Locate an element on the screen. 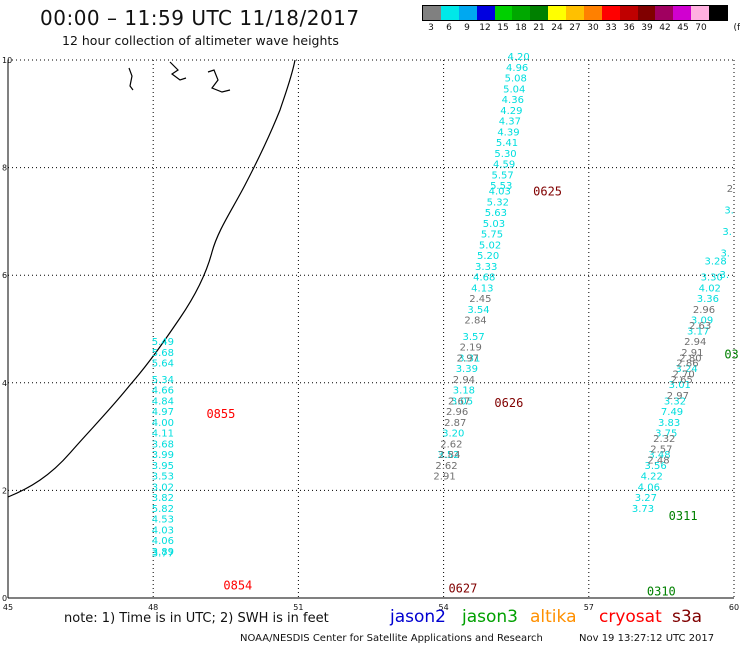 This screenshot has height=650, width=740. wave-height-value: 2.19 is located at coordinates (471, 348).